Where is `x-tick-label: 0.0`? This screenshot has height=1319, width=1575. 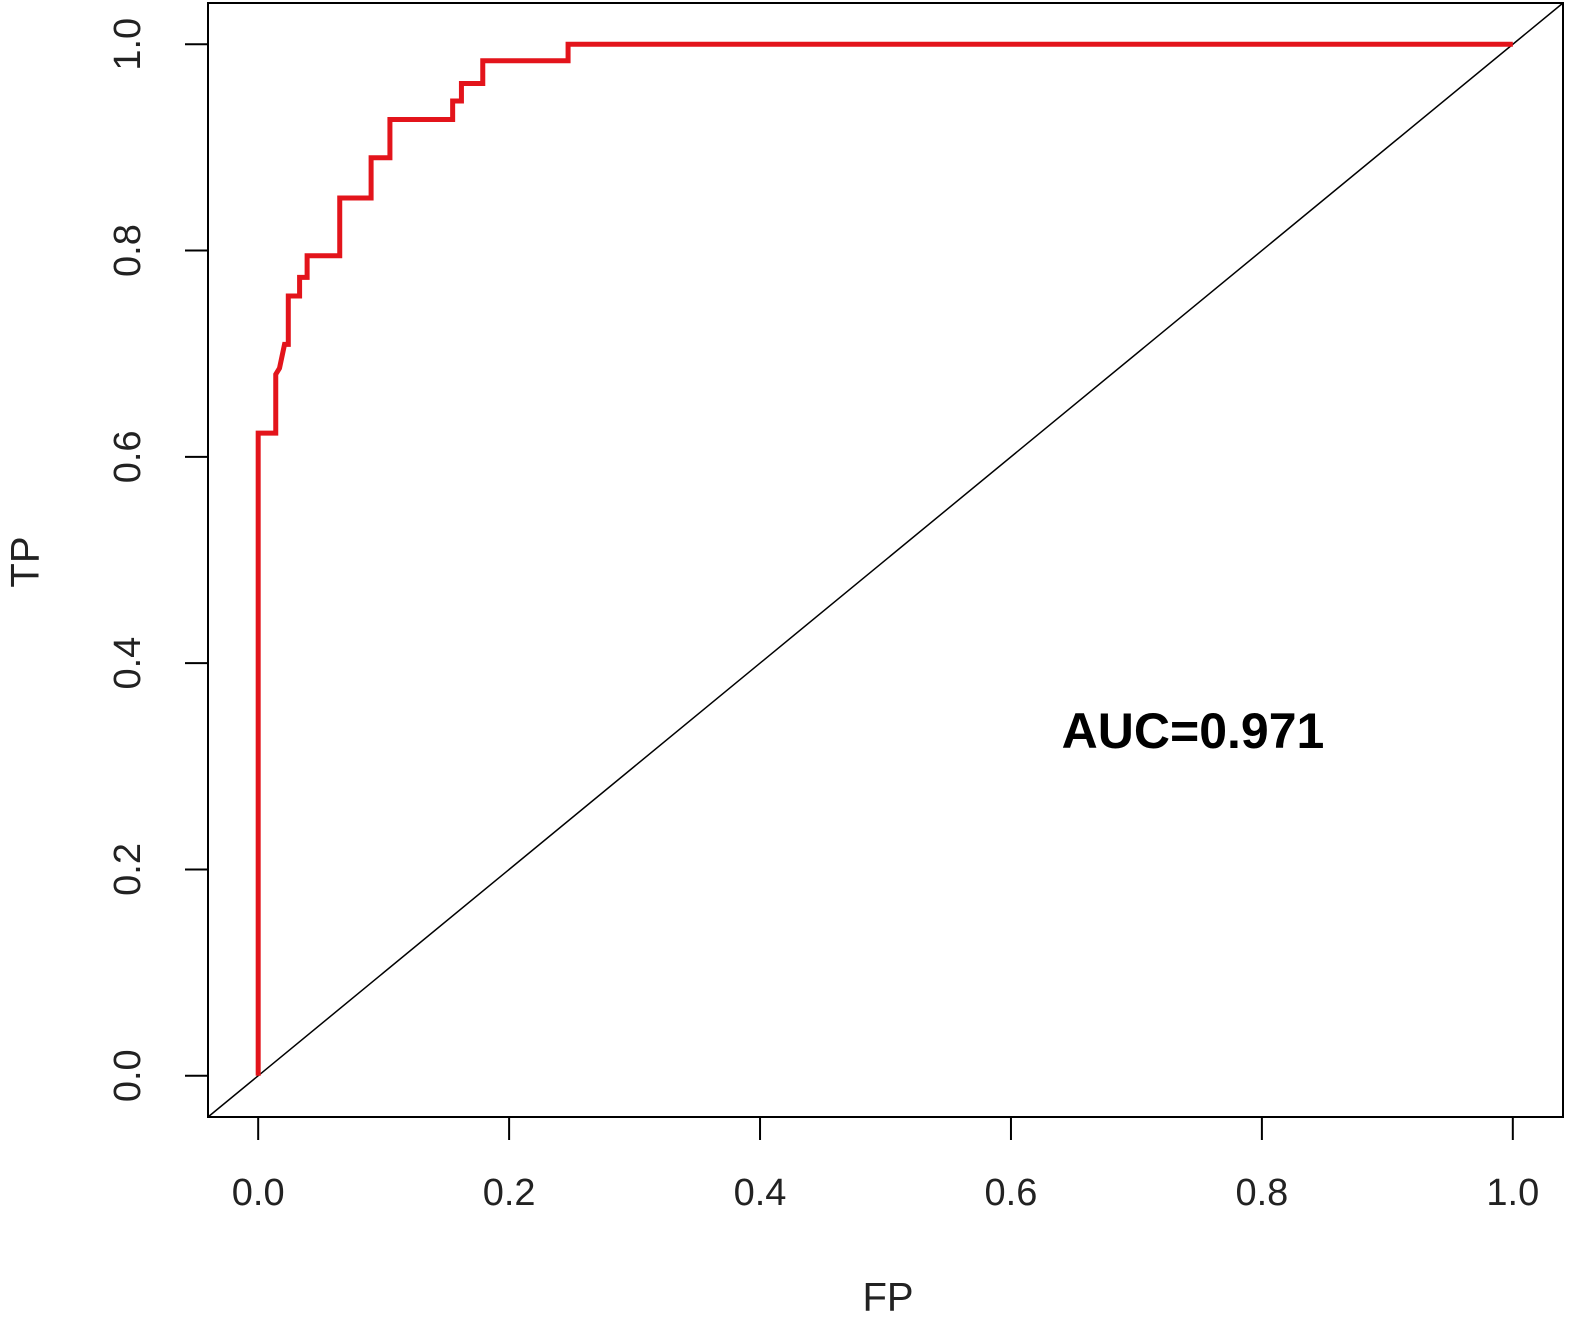
x-tick-label: 0.0 is located at coordinates (258, 1193).